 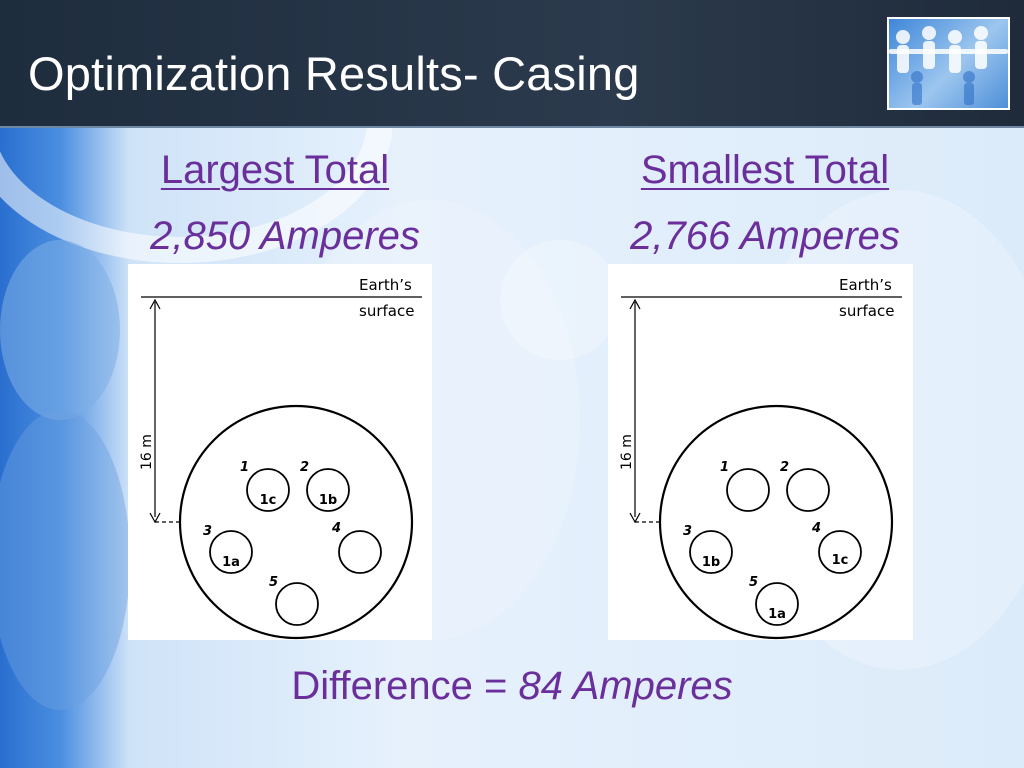 What do you see at coordinates (765, 236) in the screenshot?
I see `right-value: 2,766 Amperes` at bounding box center [765, 236].